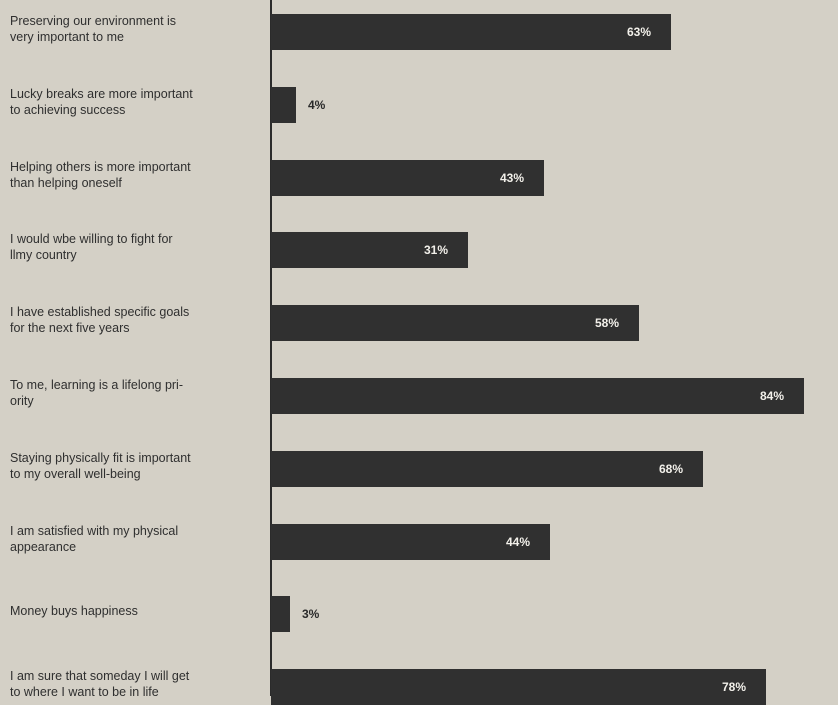 This screenshot has height=705, width=838. Describe the element at coordinates (66, 183) in the screenshot. I see `category-label-line: than helping oneself` at that location.